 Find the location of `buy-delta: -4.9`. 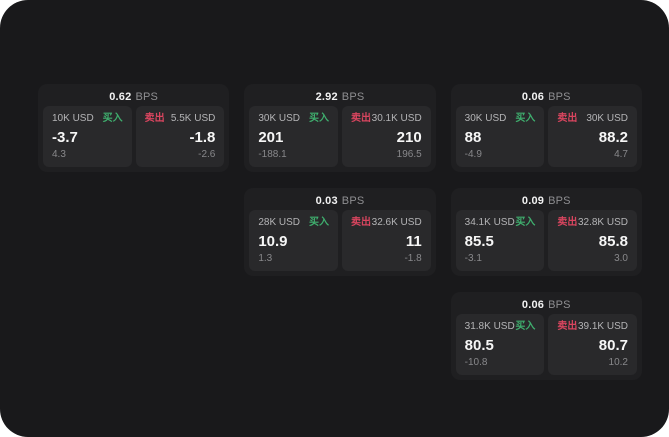

buy-delta: -4.9 is located at coordinates (473, 154).